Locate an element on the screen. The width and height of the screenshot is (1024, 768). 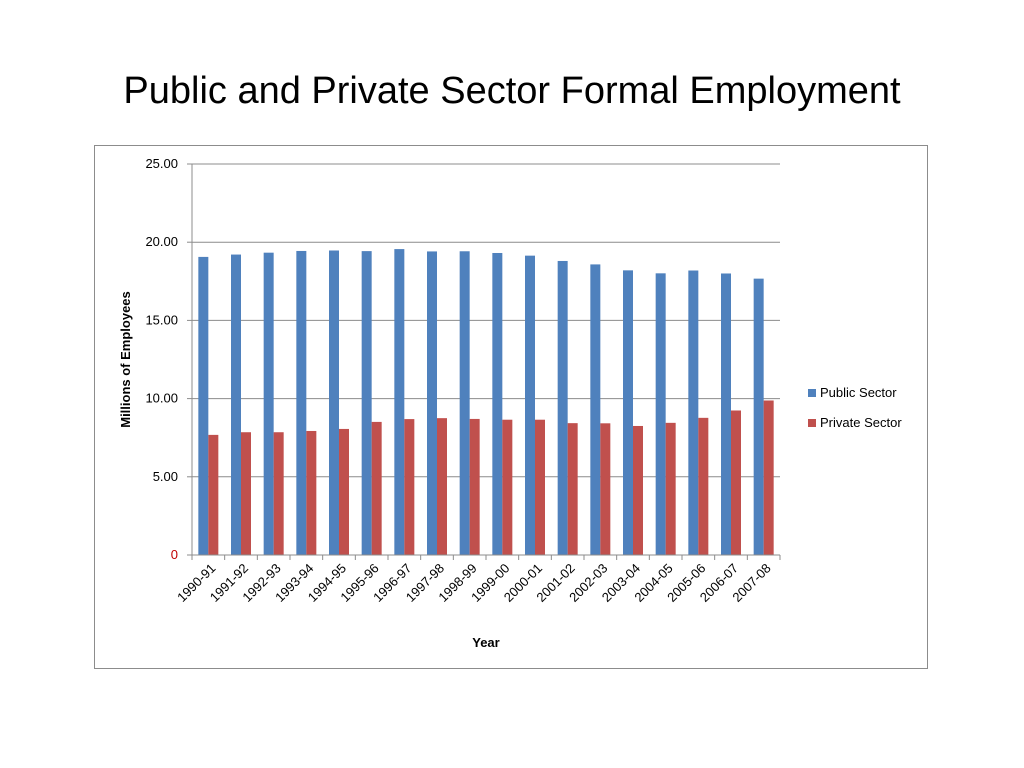
x-axis-title: Year is located at coordinates (485, 642).